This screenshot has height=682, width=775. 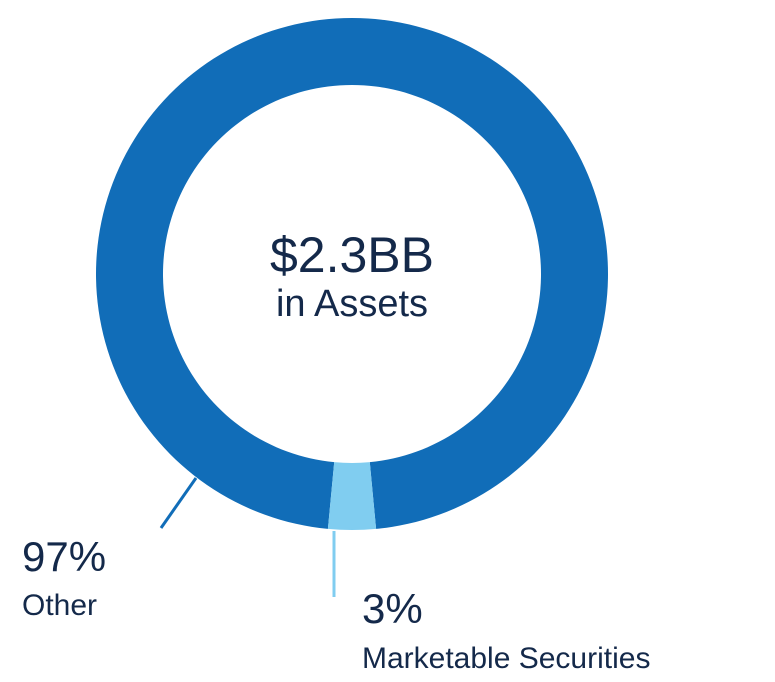 I want to click on center-value: $2.3BB, so click(x=352, y=255).